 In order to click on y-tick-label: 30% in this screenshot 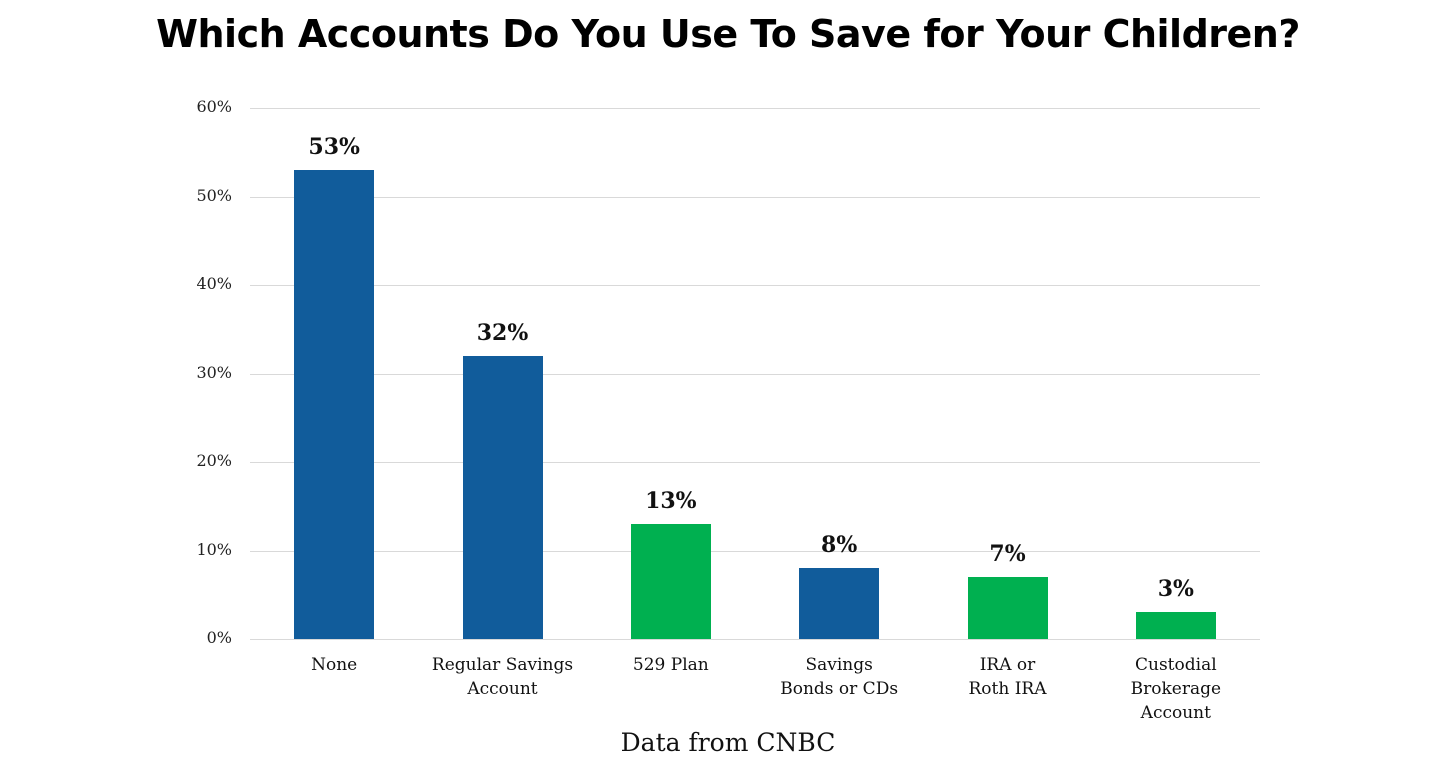, I will do `click(214, 372)`.